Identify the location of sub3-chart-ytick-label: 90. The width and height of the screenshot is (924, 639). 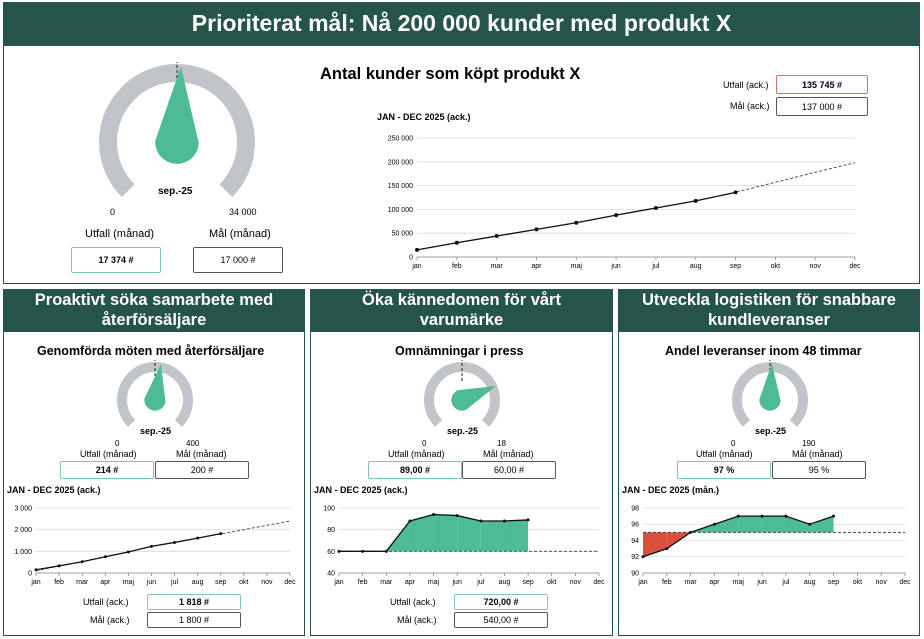
(635, 573).